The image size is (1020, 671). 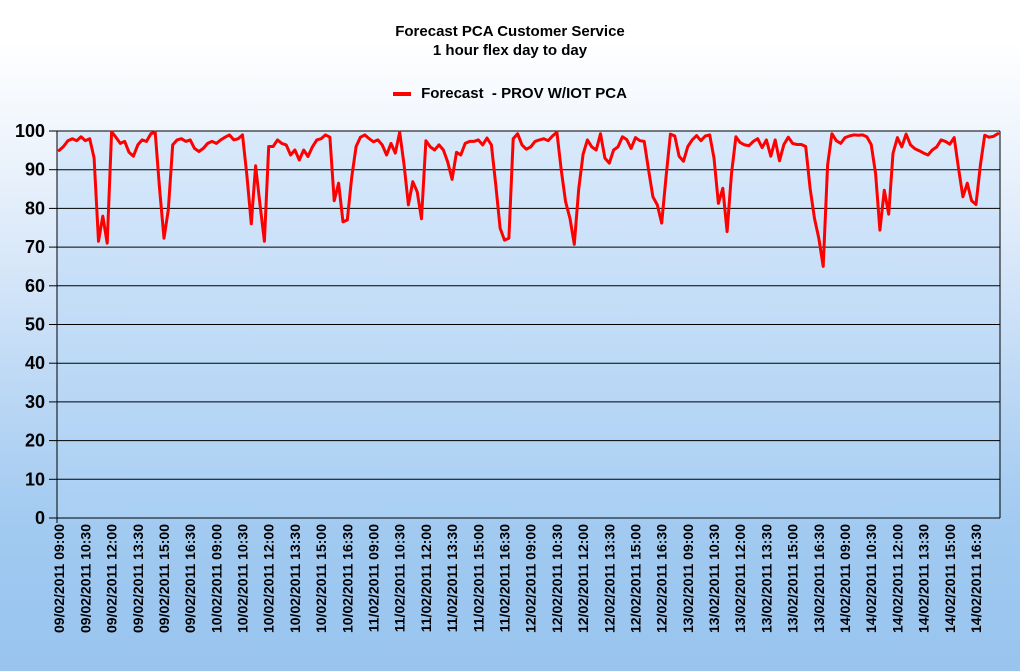 I want to click on chart-subtitle: 1 hour flex day to day, so click(x=510, y=50).